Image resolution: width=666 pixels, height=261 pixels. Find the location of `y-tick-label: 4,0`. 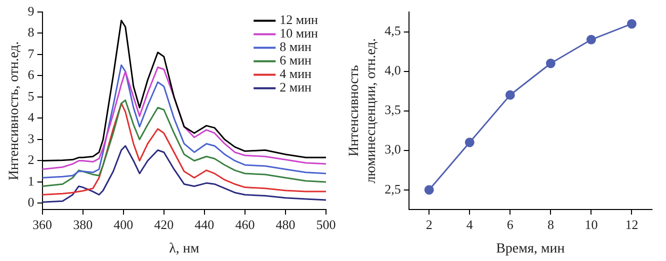

y-tick-label: 4,0 is located at coordinates (392, 70).